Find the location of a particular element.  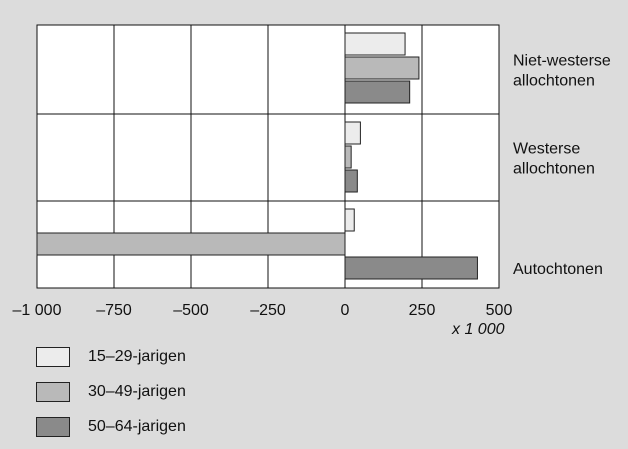

x-tick-label-5: 250 is located at coordinates (422, 310).